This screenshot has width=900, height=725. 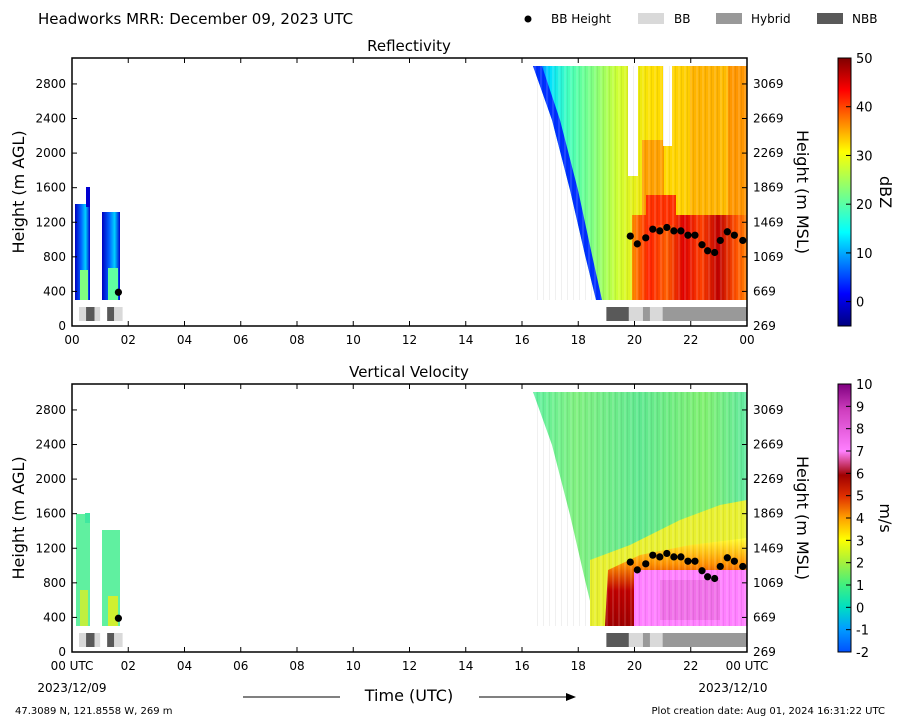 I want to click on velocity-x-tick-label: 06, so click(x=240, y=666).